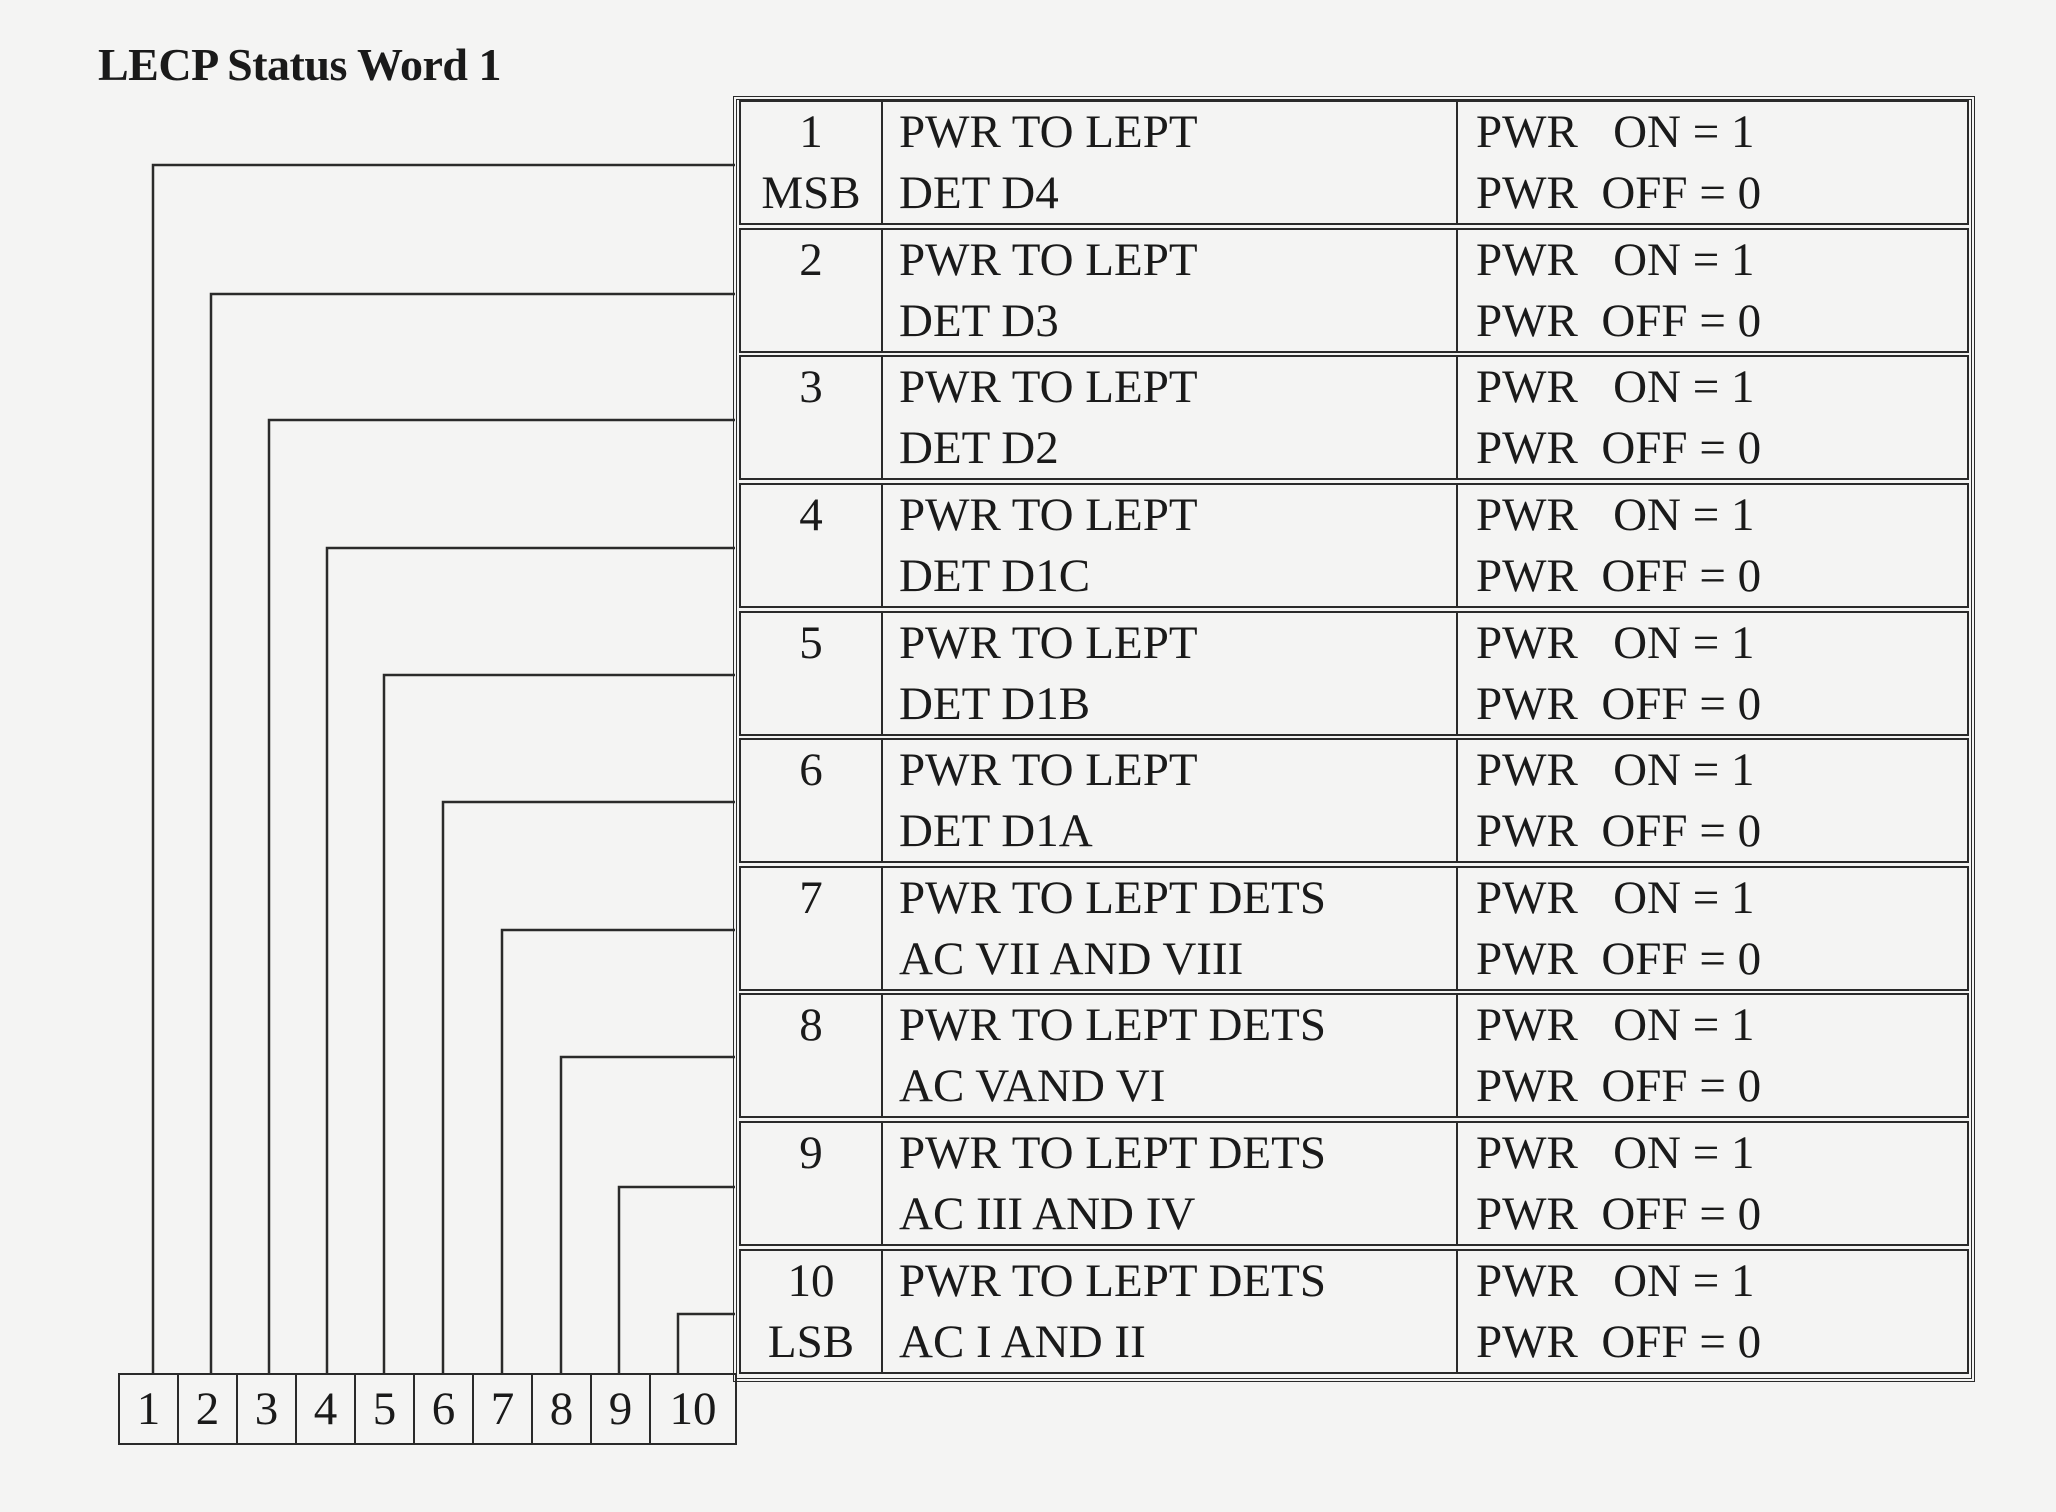 The width and height of the screenshot is (2056, 1512). I want to click on bit-number-cell: 3, so click(812, 417).